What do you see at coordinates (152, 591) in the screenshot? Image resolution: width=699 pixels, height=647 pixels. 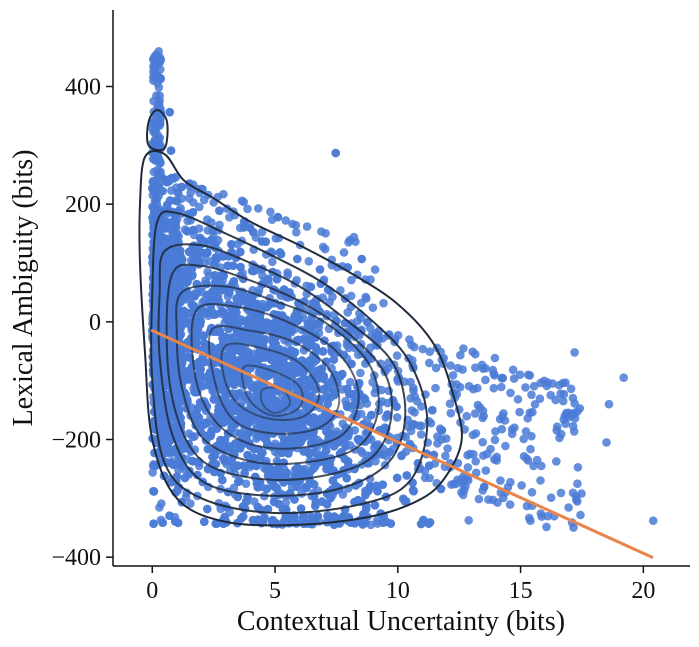 I see `x-tick-label: 0` at bounding box center [152, 591].